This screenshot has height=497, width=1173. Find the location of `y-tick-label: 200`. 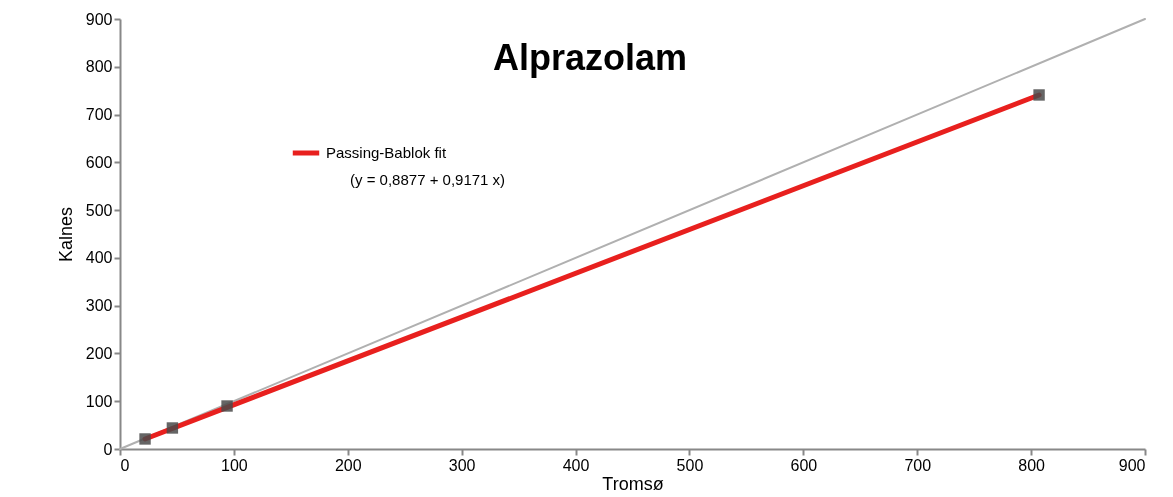

y-tick-label: 200 is located at coordinates (99, 353).